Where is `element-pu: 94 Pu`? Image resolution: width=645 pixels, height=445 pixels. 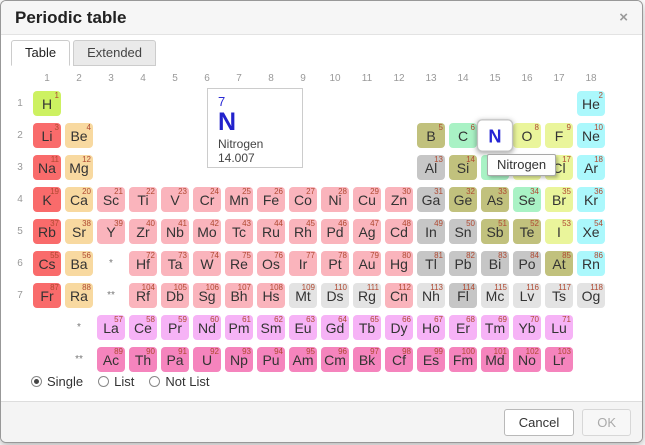
element-pu: 94 Pu is located at coordinates (271, 359).